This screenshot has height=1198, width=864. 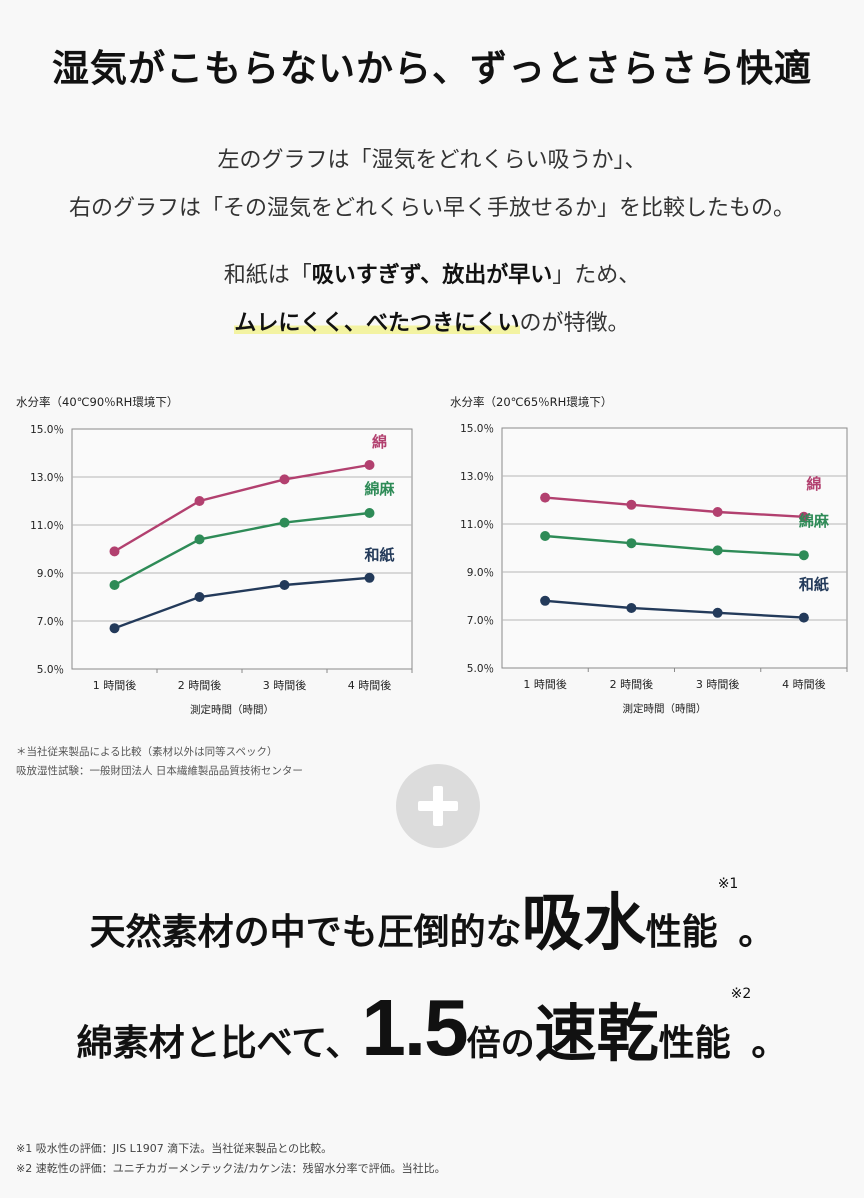 What do you see at coordinates (477, 477) in the screenshot?
I see `chart2-y-tick-label: 13.0％` at bounding box center [477, 477].